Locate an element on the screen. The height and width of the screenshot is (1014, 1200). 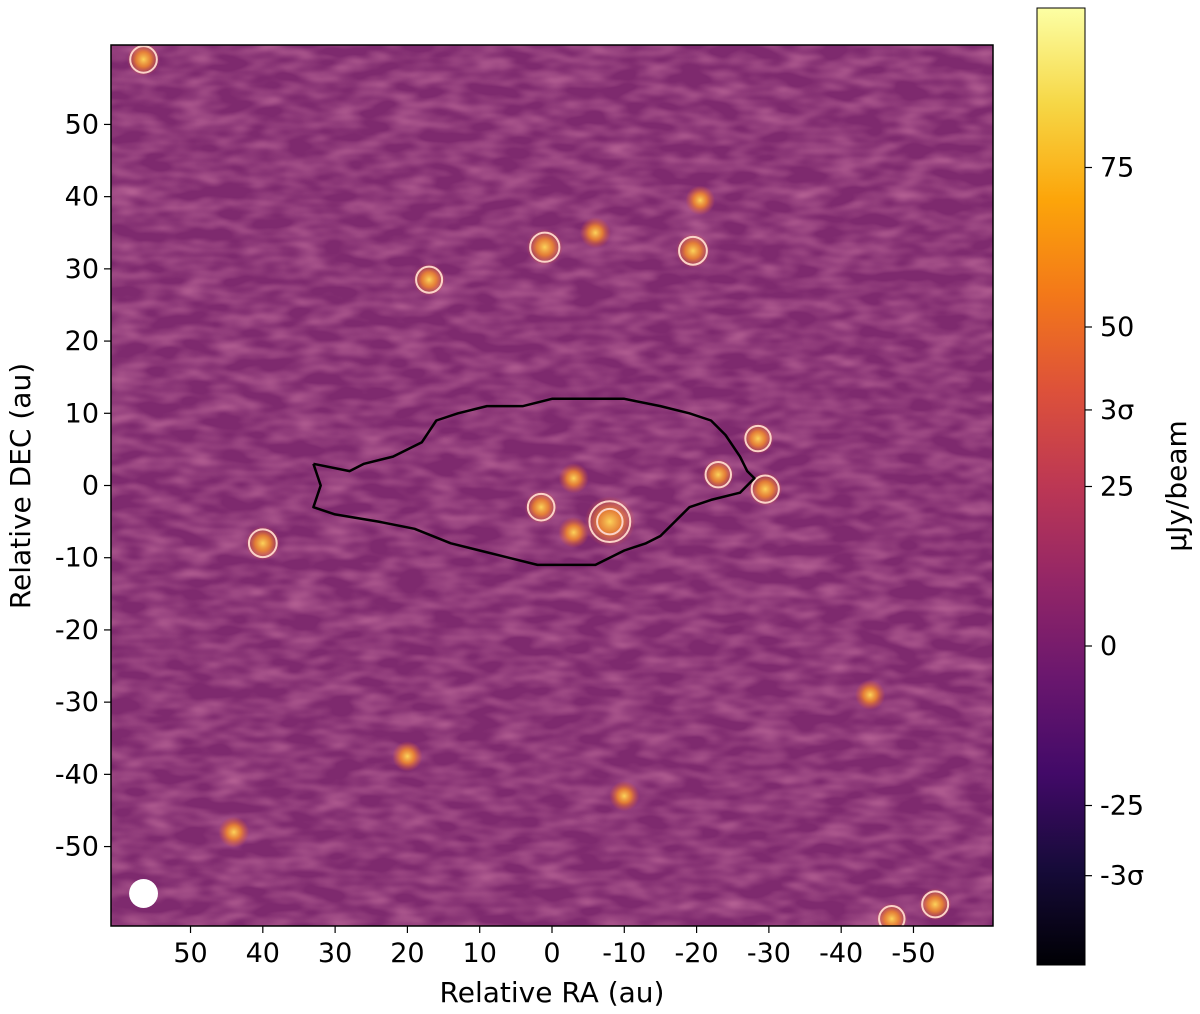
y-tick-label: 10 is located at coordinates (82, 413).